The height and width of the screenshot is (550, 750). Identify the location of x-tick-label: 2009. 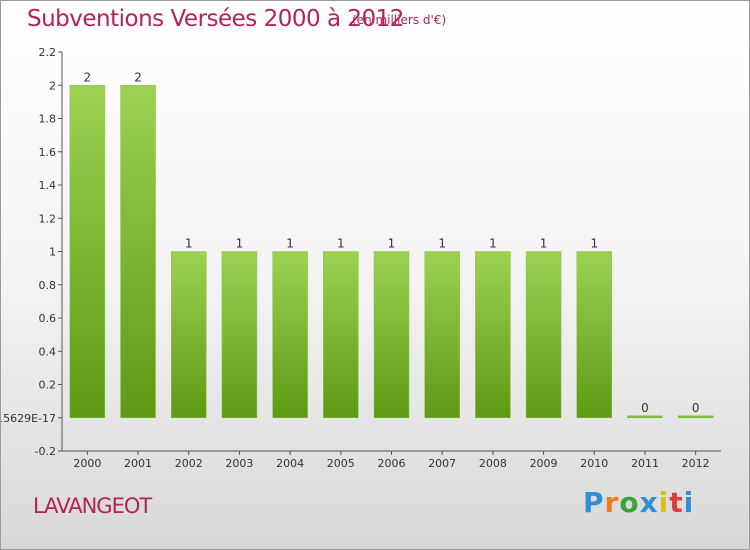
(544, 463).